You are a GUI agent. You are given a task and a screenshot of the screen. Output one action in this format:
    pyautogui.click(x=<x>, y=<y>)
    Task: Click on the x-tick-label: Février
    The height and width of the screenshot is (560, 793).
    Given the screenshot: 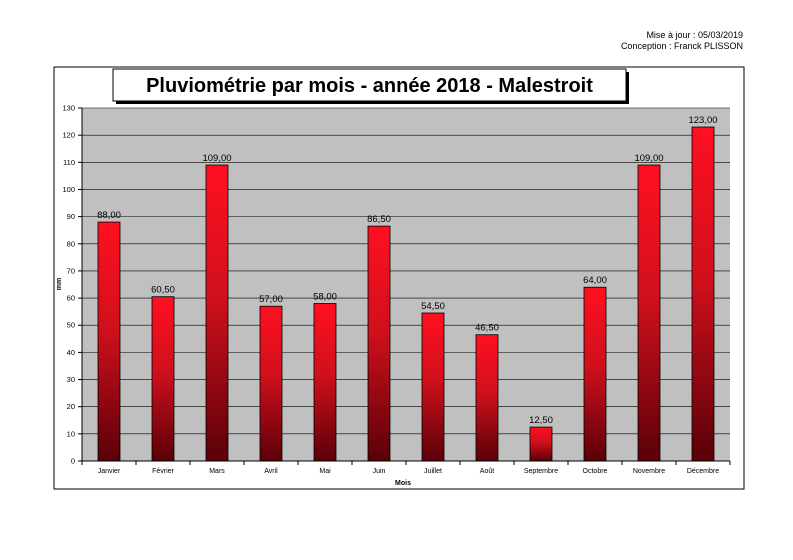 What is the action you would take?
    pyautogui.click(x=163, y=471)
    